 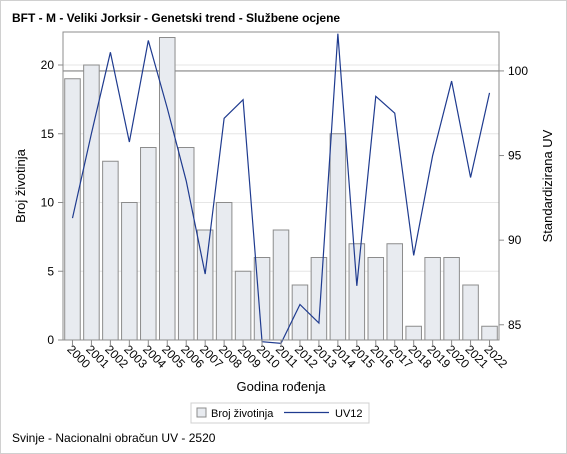 What do you see at coordinates (50, 271) in the screenshot?
I see `y-left-tick-label: 5` at bounding box center [50, 271].